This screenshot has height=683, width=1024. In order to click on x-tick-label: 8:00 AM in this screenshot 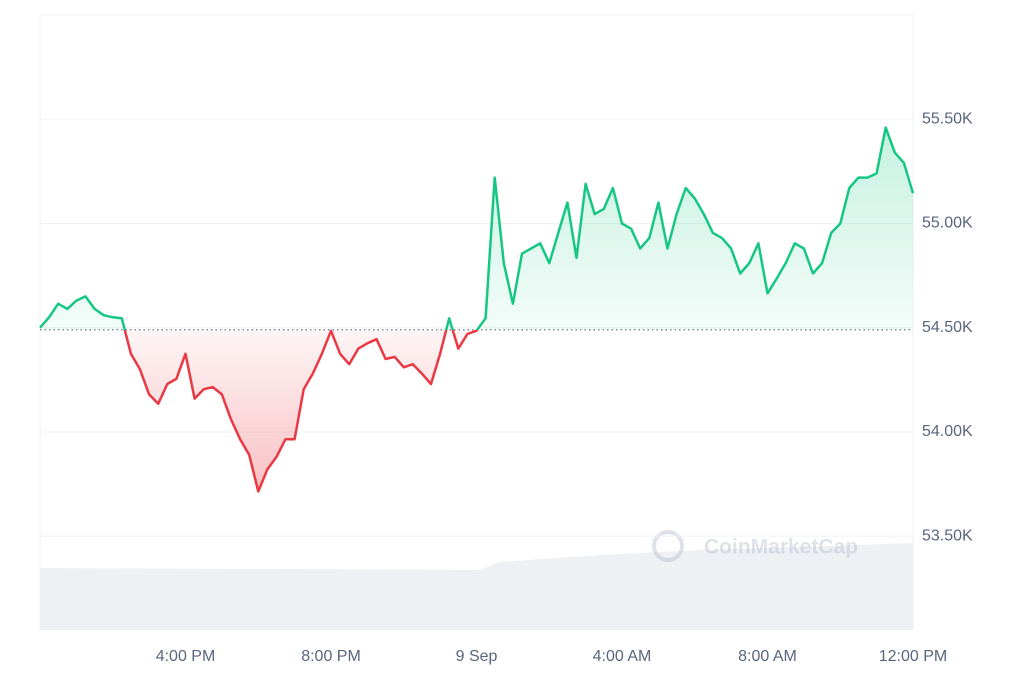, I will do `click(767, 656)`.